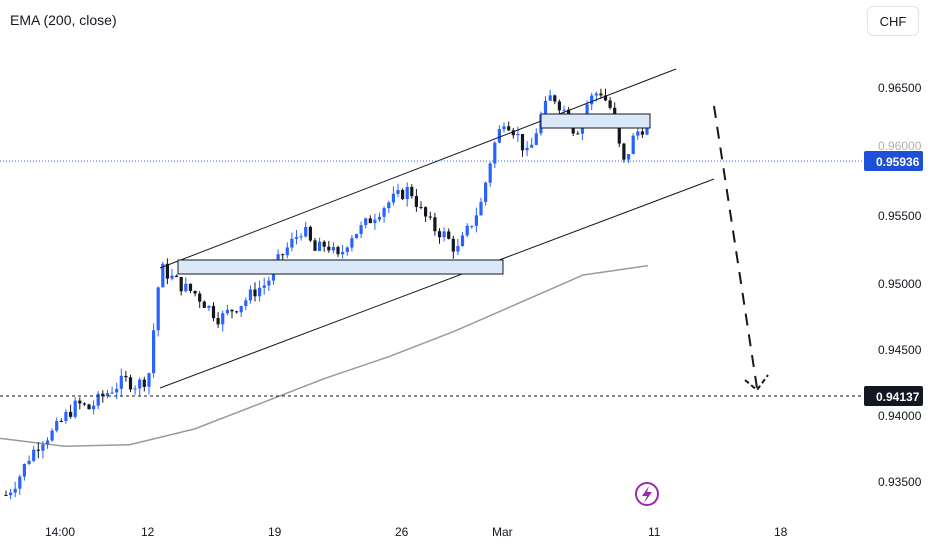  Describe the element at coordinates (756, 383) in the screenshot. I see `projection-arrowhead` at that location.